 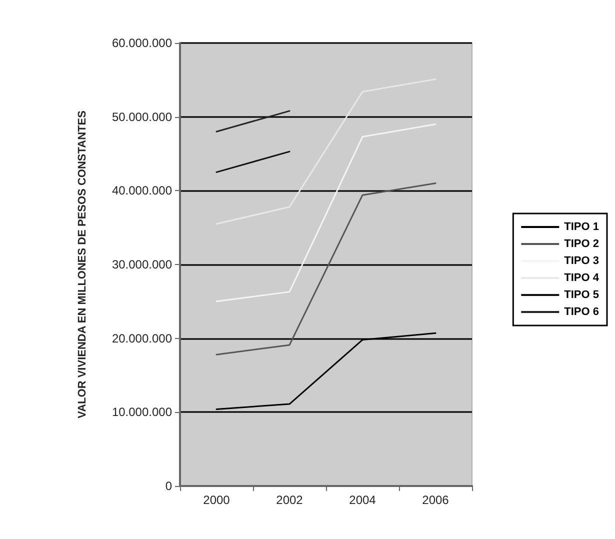 I want to click on y-tick-label: 10.000.000, so click(x=142, y=412).